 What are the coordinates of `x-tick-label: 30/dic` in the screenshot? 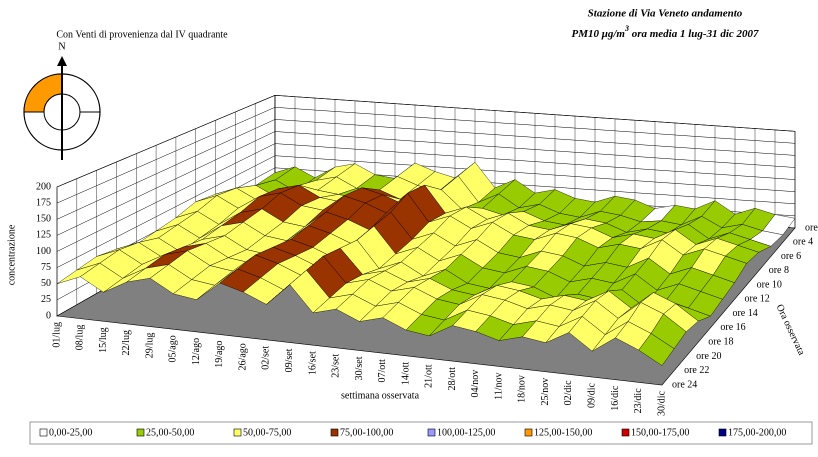 It's located at (661, 403).